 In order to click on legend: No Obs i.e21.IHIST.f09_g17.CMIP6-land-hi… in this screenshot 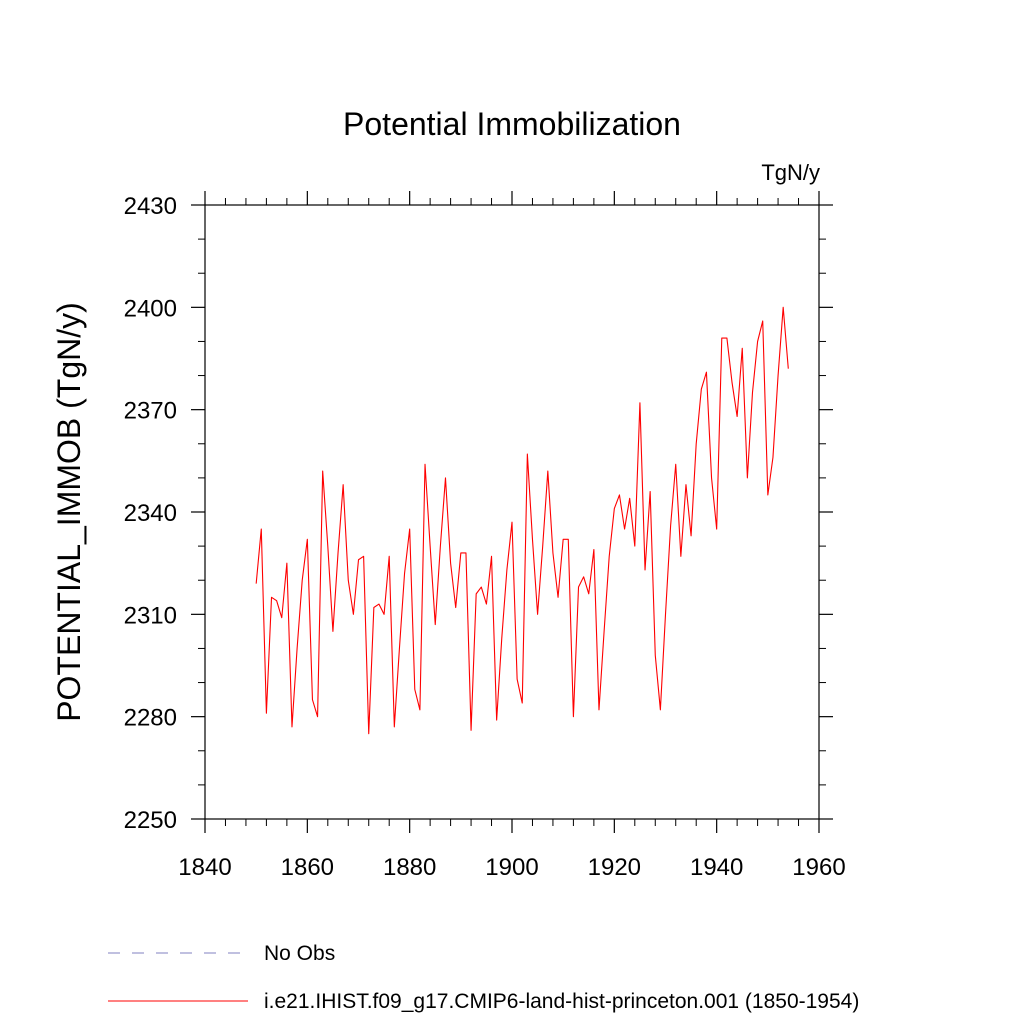, I will do `click(483, 977)`.